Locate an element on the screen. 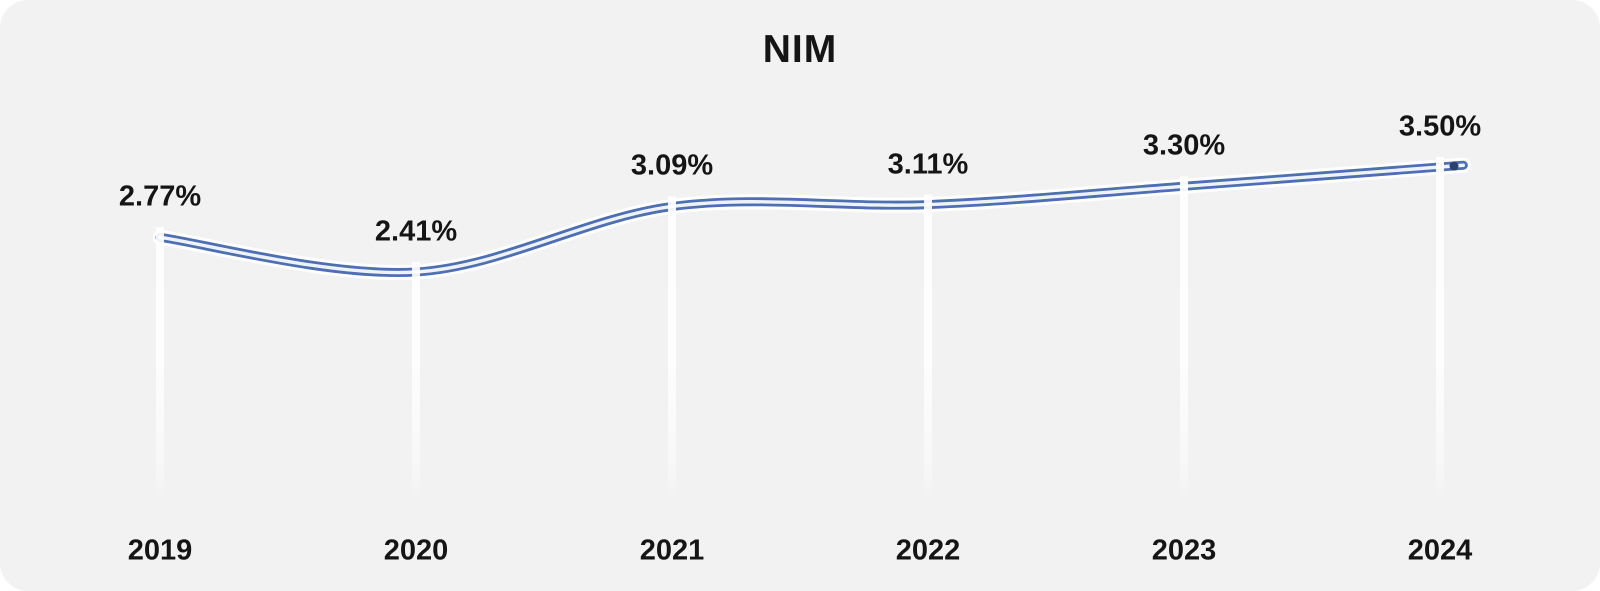 The height and width of the screenshot is (591, 1600). chart-title: NIM is located at coordinates (800, 49).